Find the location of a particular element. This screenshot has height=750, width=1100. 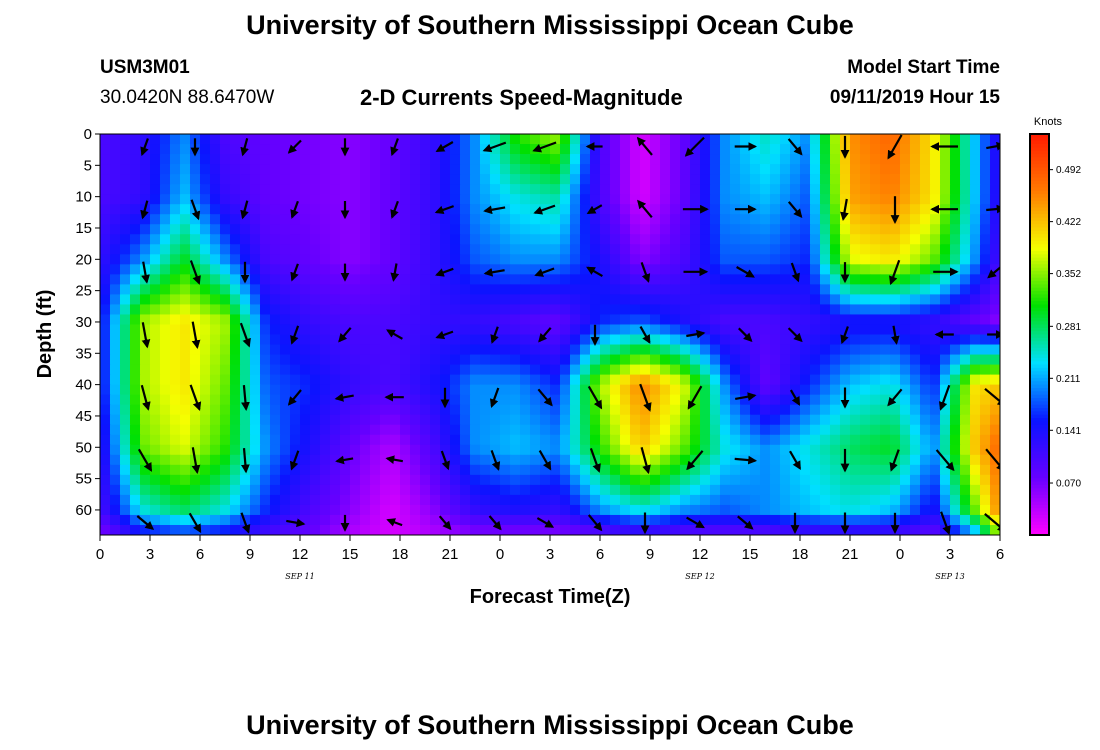

colorbar-segment is located at coordinates (1039, 533).